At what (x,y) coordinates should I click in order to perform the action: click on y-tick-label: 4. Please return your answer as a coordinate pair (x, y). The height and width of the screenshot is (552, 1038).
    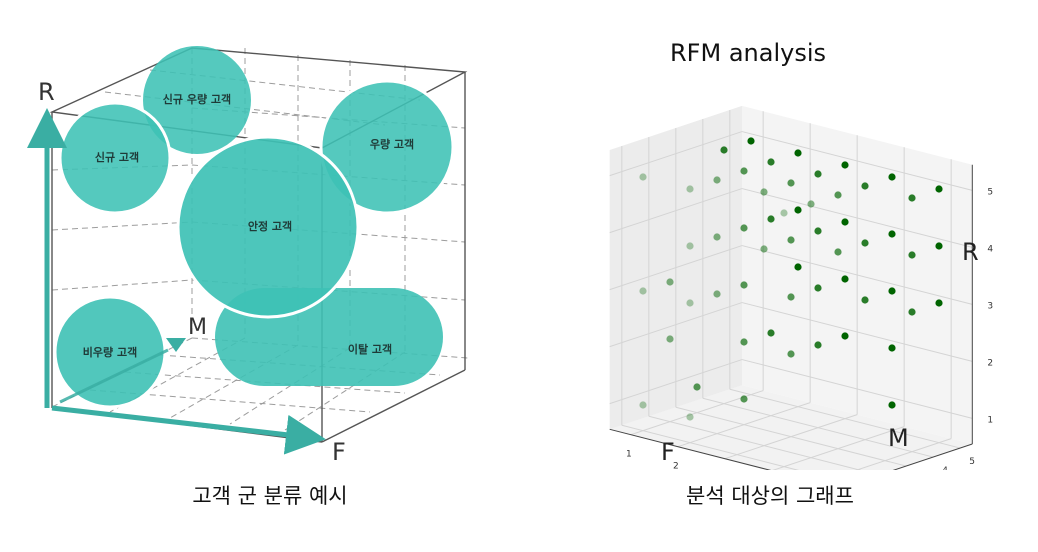
    Looking at the image, I should click on (945, 468).